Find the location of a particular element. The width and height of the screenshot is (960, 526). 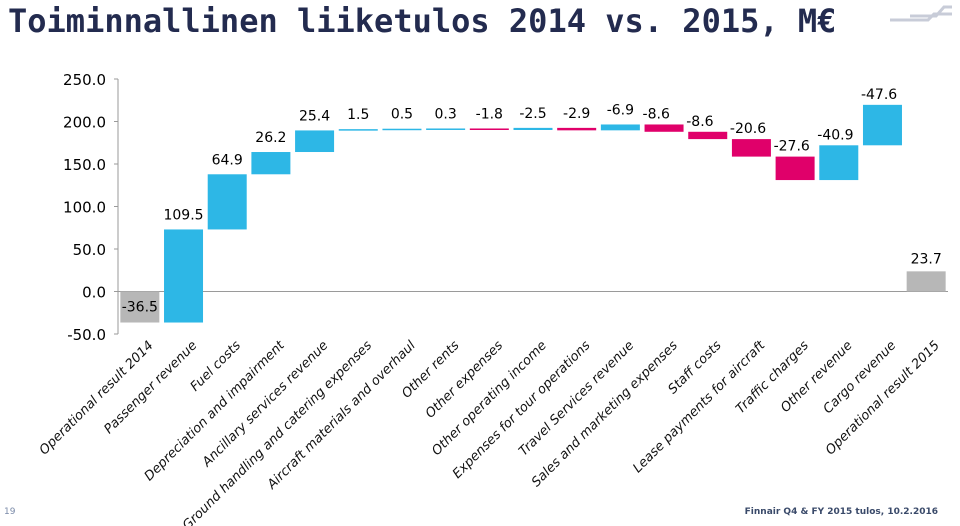

value-label: -2.9 is located at coordinates (576, 114).